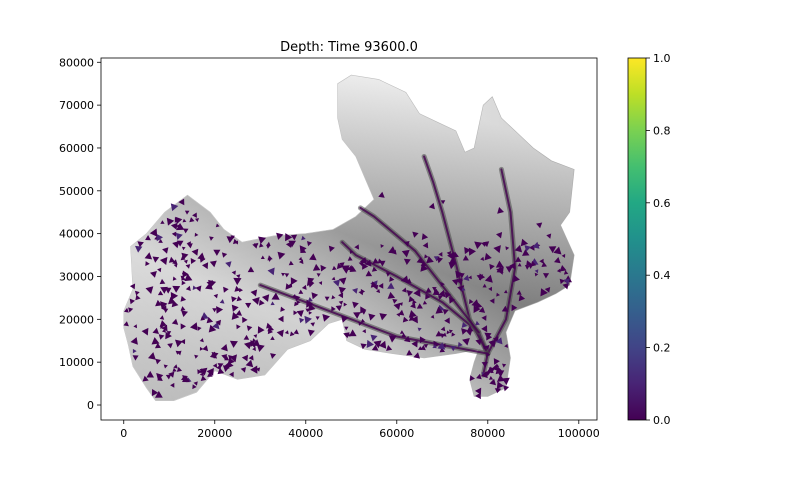 Image resolution: width=800 pixels, height=484 pixels. I want to click on colorbar-tick-label: 0.2, so click(662, 348).